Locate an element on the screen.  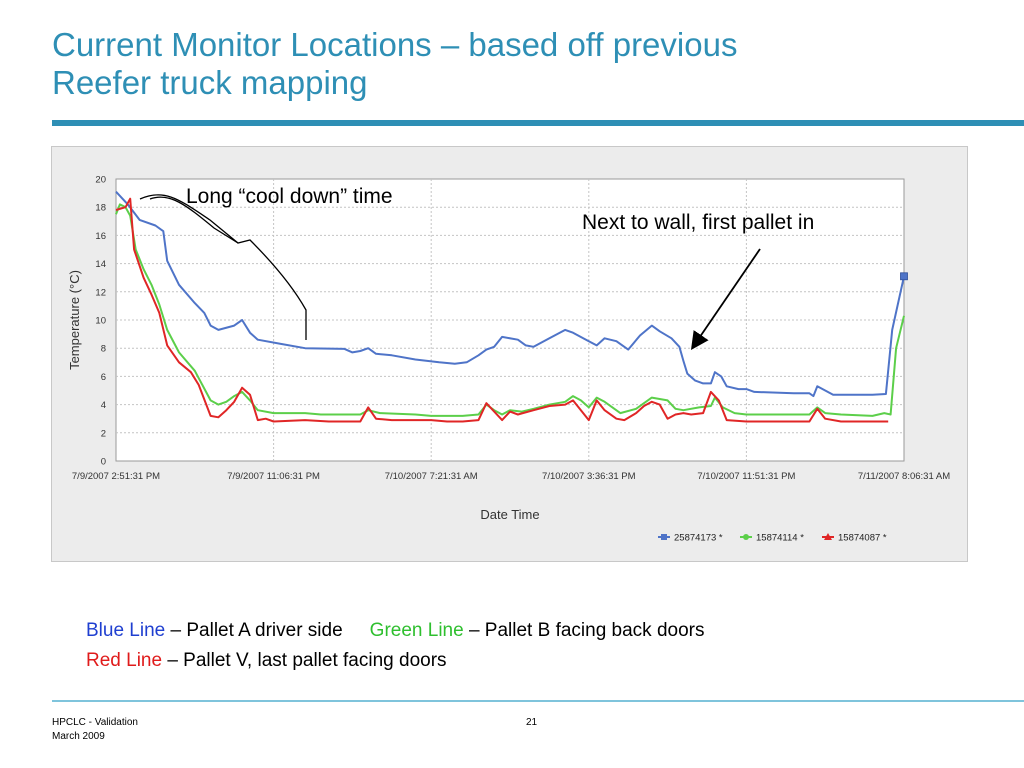
x-tick-label: 7/10/2007 11:51:31 PM is located at coordinates (746, 476).